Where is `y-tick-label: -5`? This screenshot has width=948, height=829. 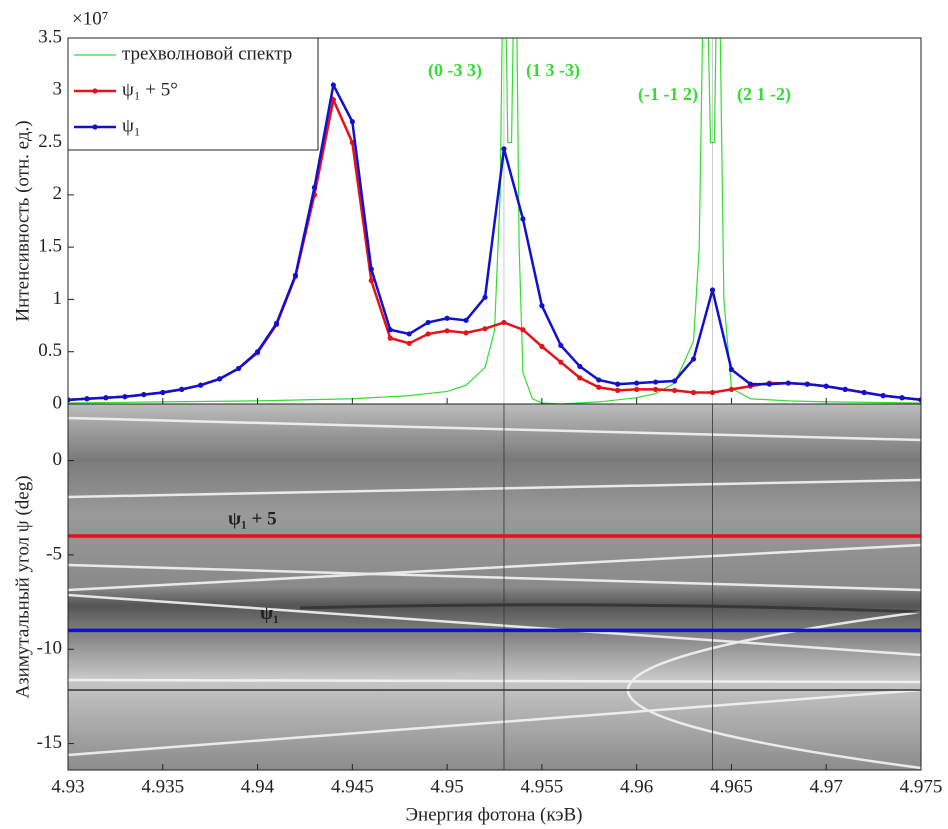 y-tick-label: -5 is located at coordinates (54, 553).